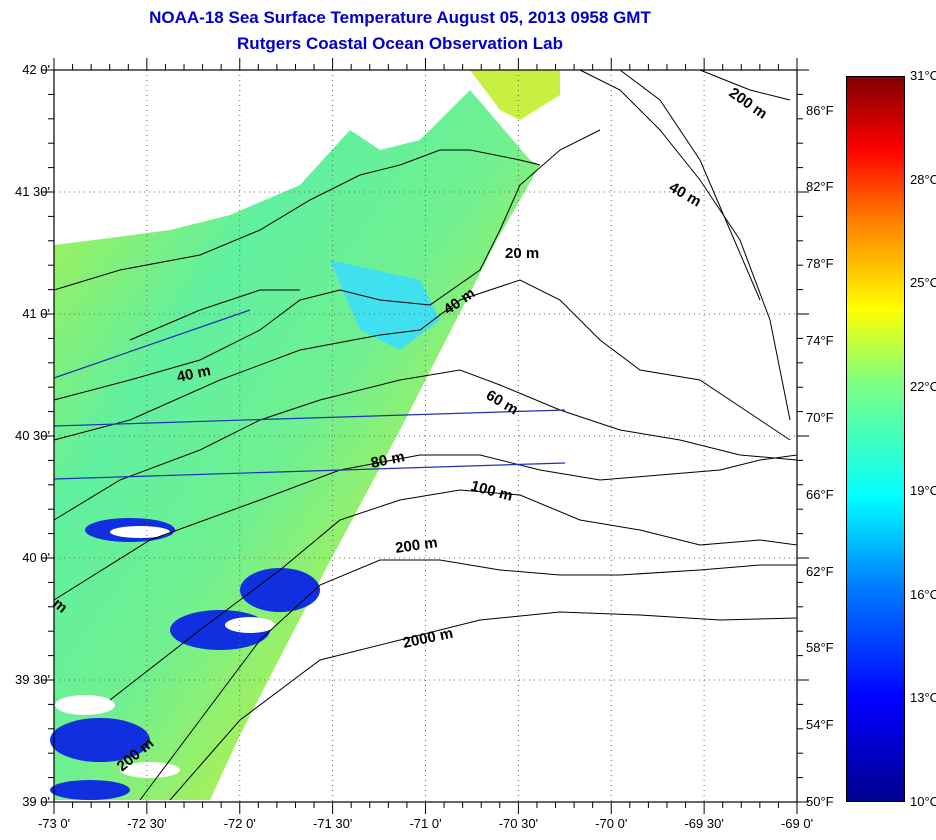  I want to click on fahrenheit-label: 66°F, so click(820, 494).